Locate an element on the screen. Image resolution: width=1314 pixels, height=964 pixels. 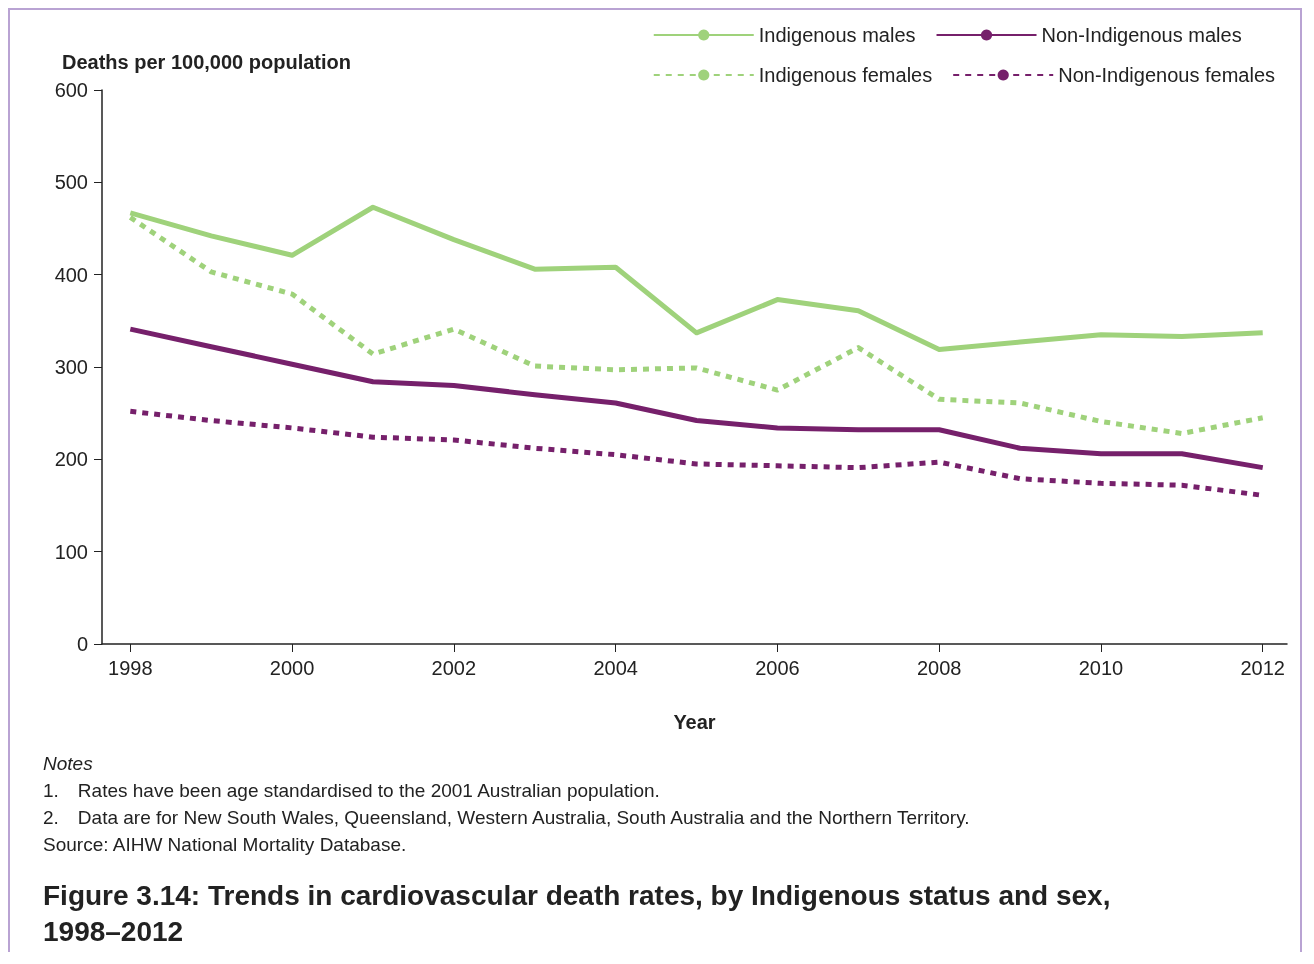
legend-label: Non-Indigenous females is located at coordinates (1166, 75).